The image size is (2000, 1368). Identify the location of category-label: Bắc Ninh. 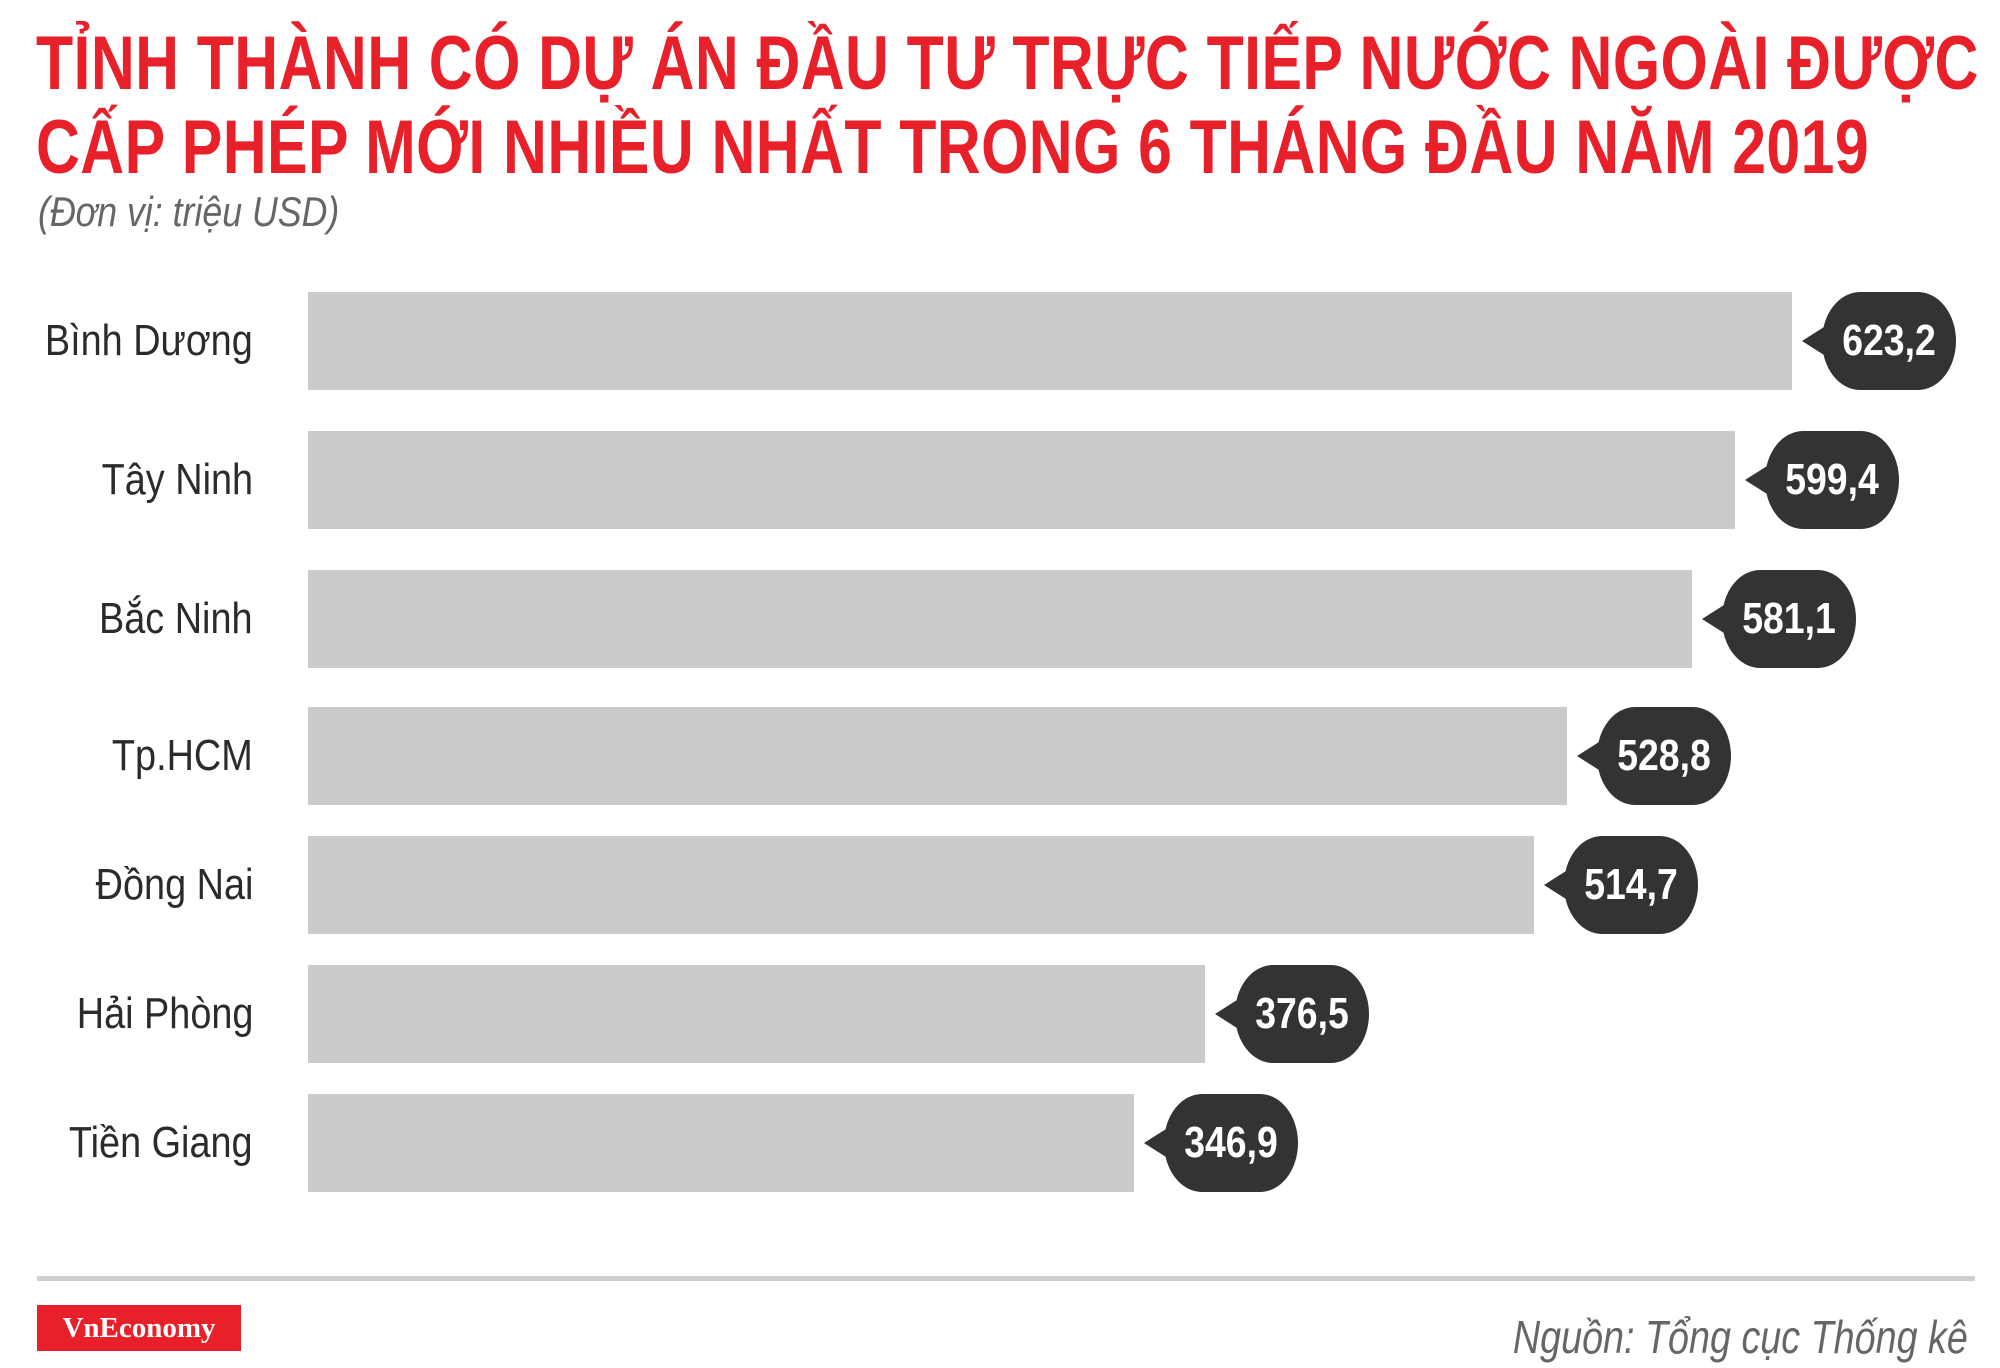
(176, 618).